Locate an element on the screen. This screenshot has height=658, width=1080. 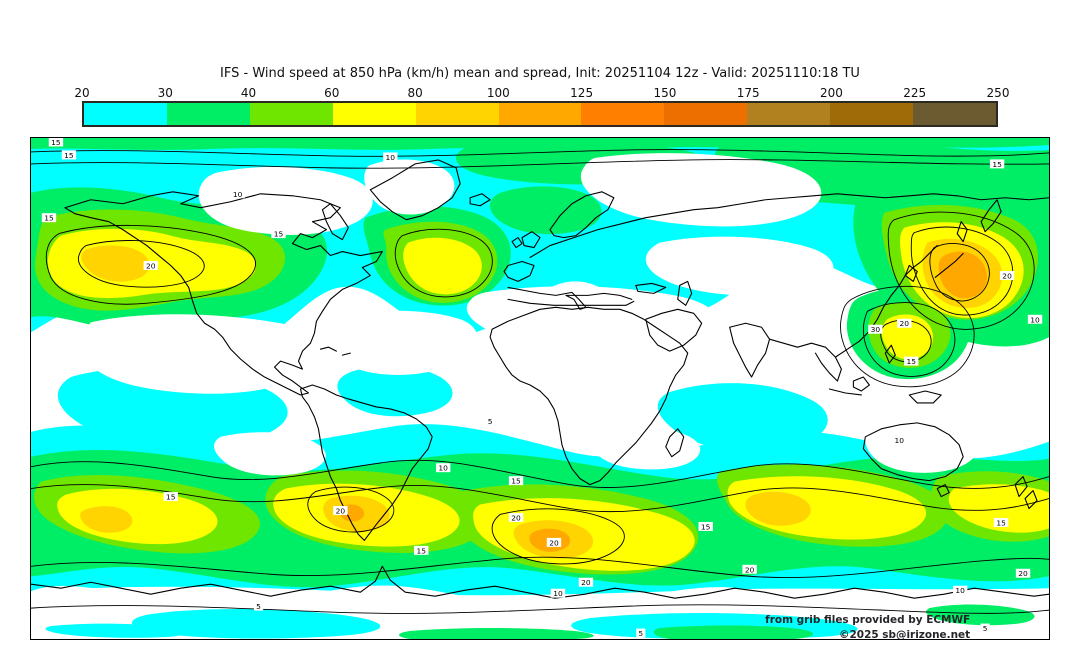
colorbar-scale is located at coordinates (540, 114).